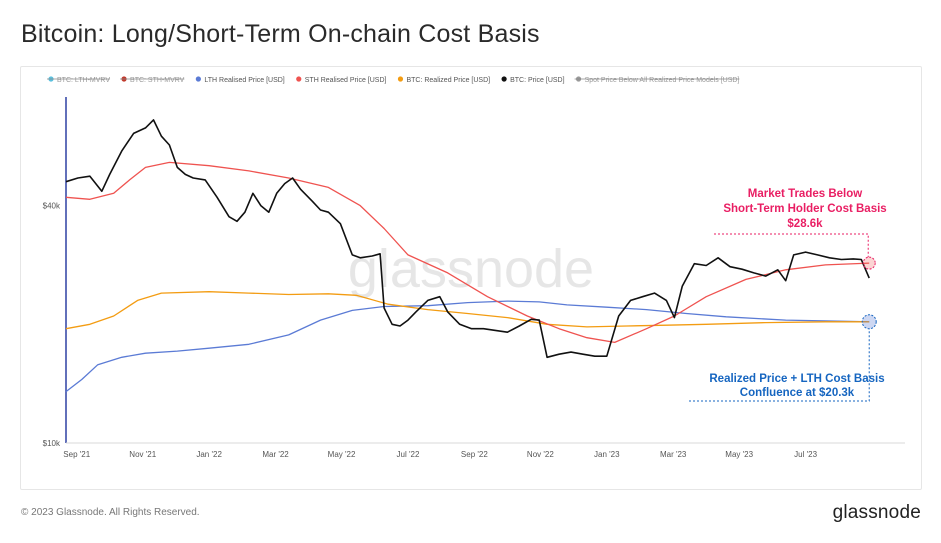  What do you see at coordinates (110, 512) in the screenshot?
I see `footer-copyright: © 2023 Glassnode. All Rights Reserved.` at bounding box center [110, 512].